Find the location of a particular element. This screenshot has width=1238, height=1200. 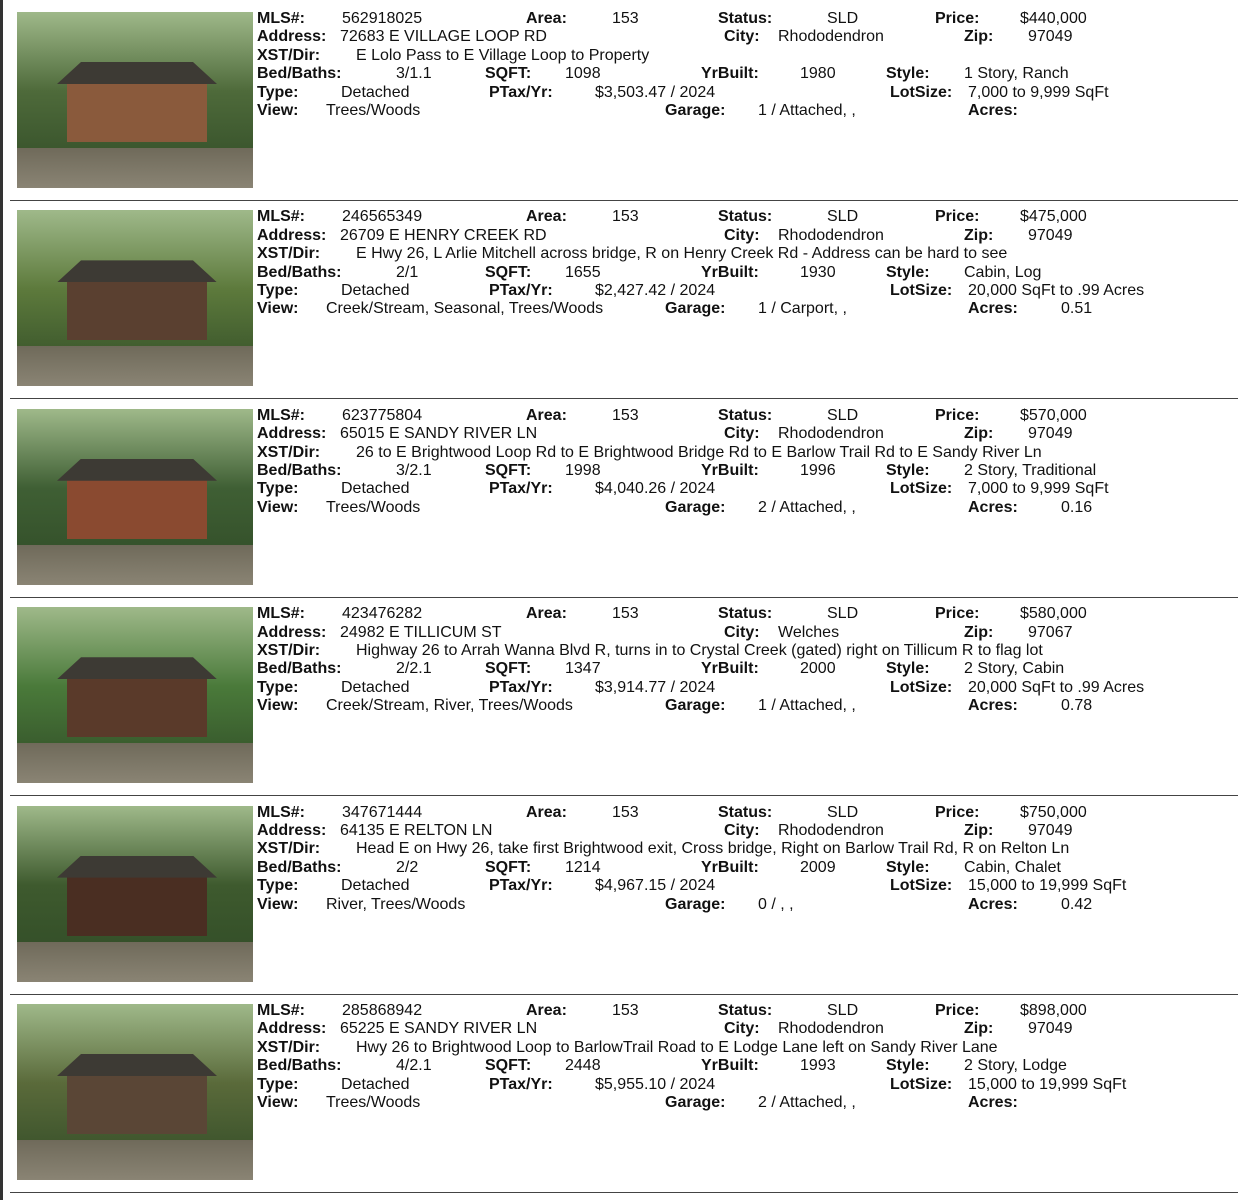

style-value: 2 Story, Lodge is located at coordinates (1015, 1066).